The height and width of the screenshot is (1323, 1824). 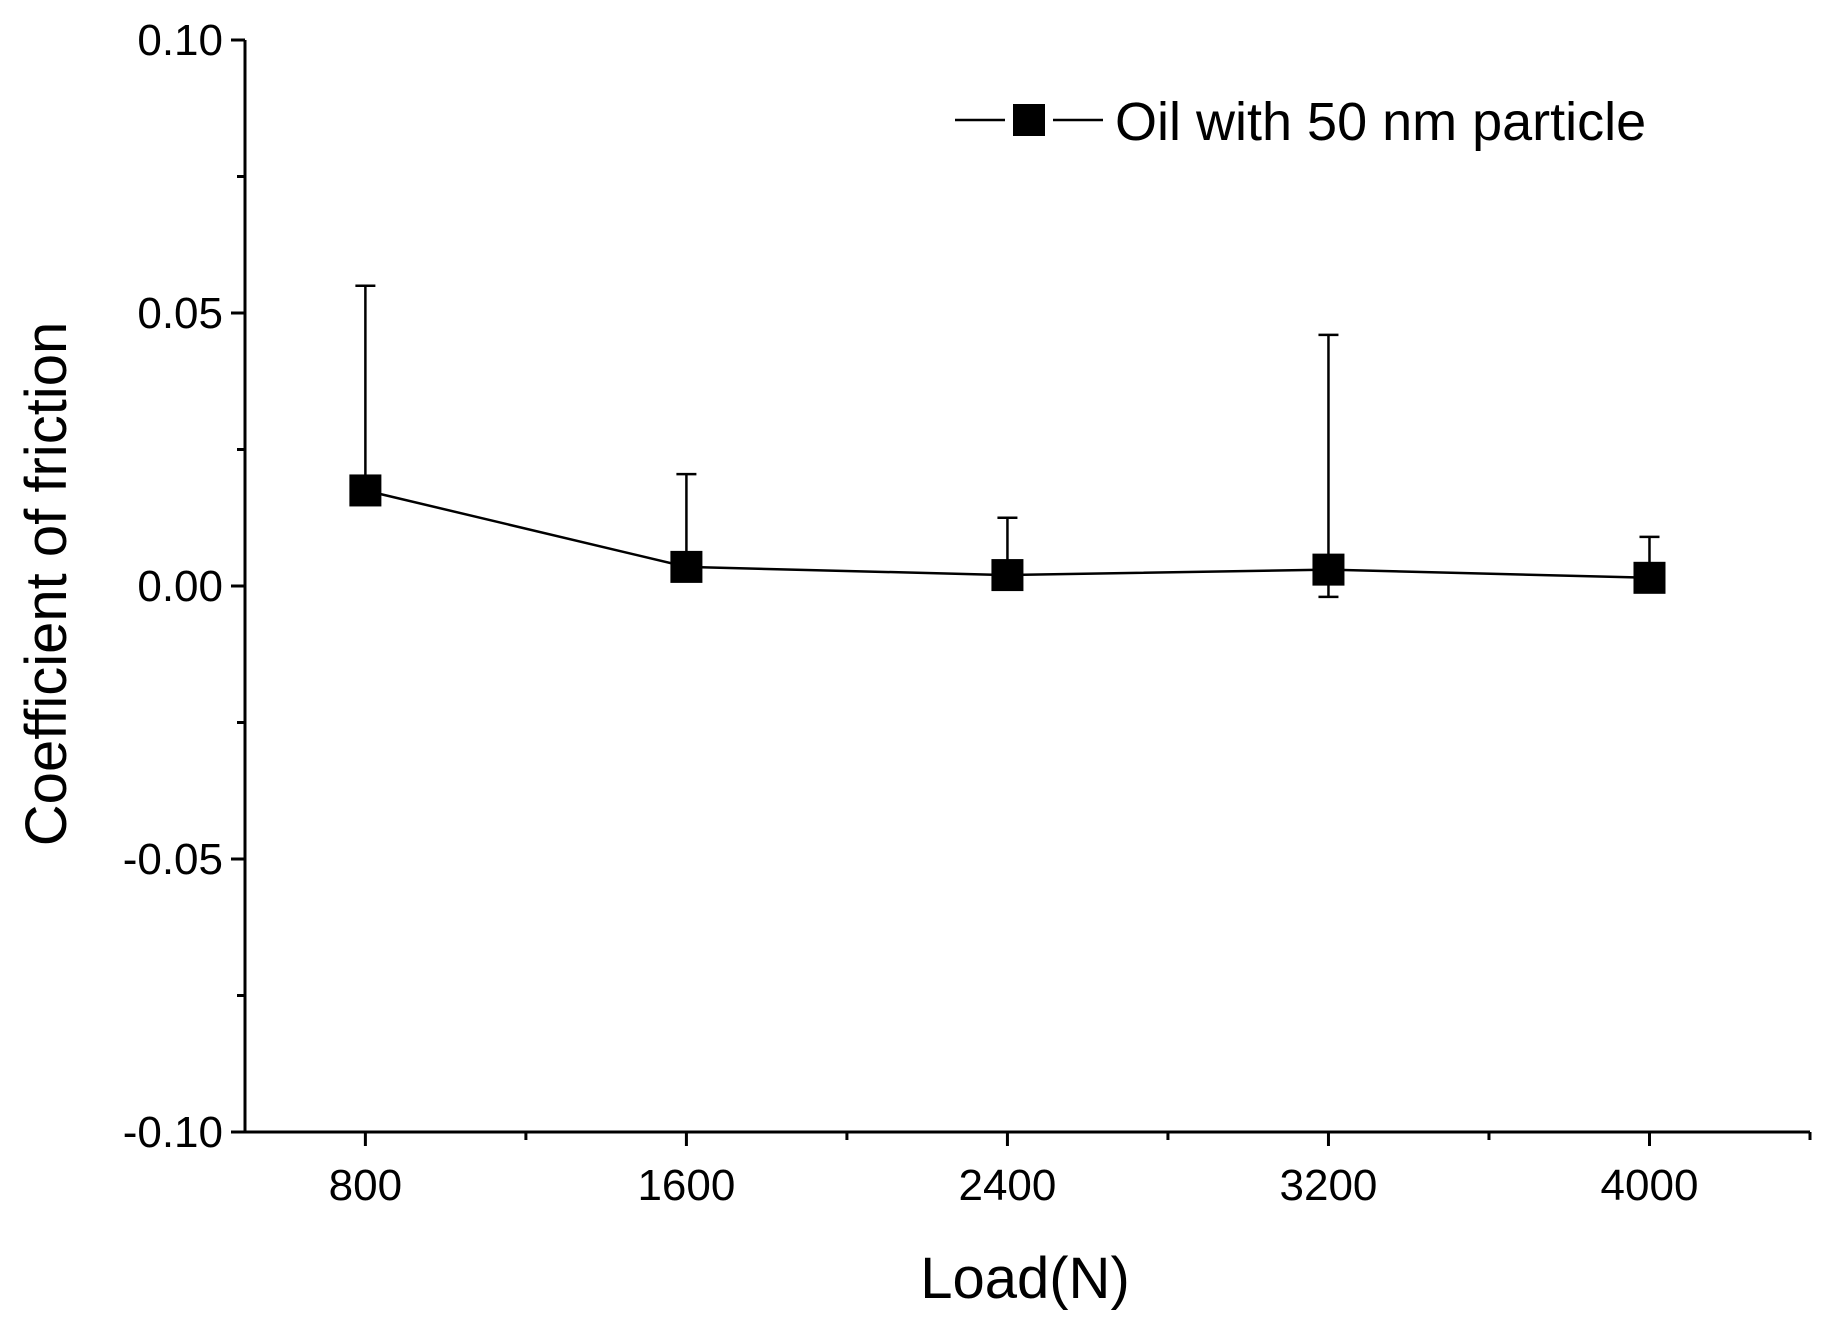 I want to click on x-axis-title: Load(N), so click(x=1025, y=1278).